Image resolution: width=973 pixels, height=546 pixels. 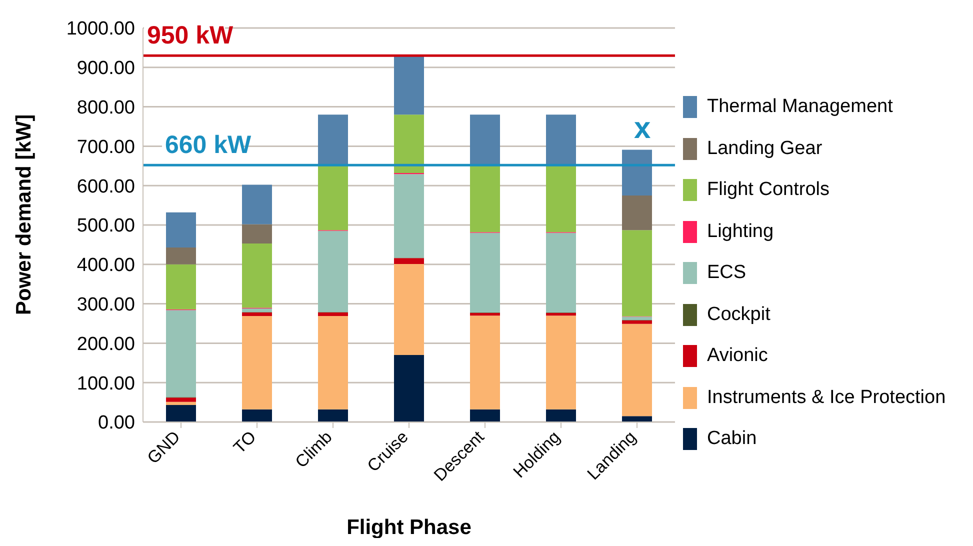 I want to click on y-tick-label: 600.00, so click(x=105, y=187).